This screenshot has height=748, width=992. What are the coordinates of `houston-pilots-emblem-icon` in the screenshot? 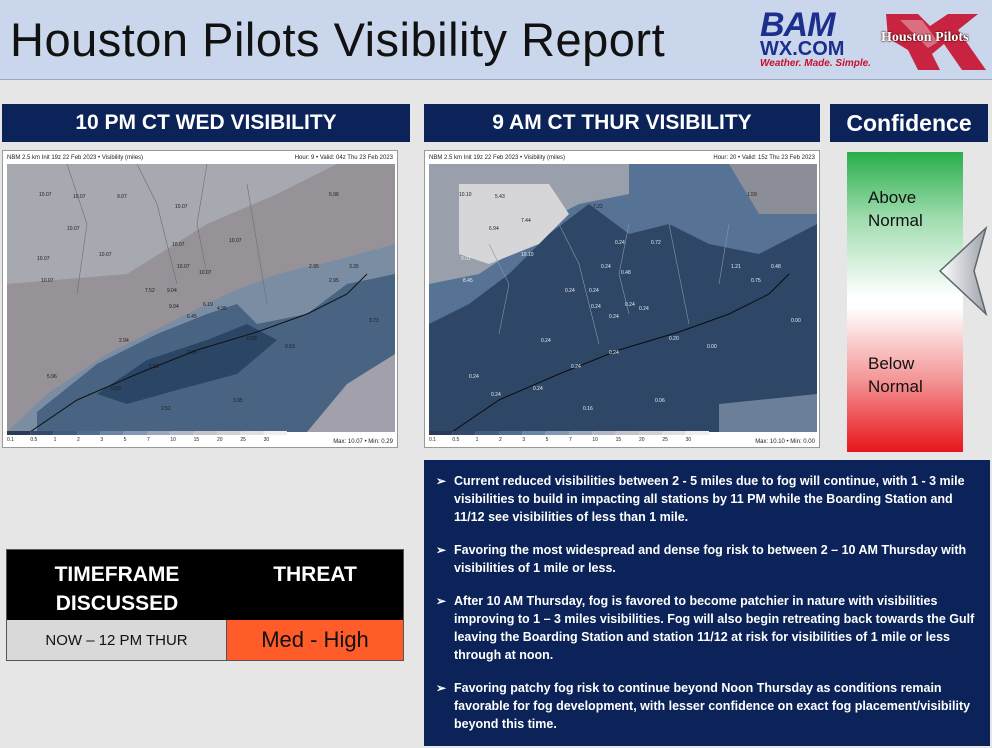 It's located at (936, 42).